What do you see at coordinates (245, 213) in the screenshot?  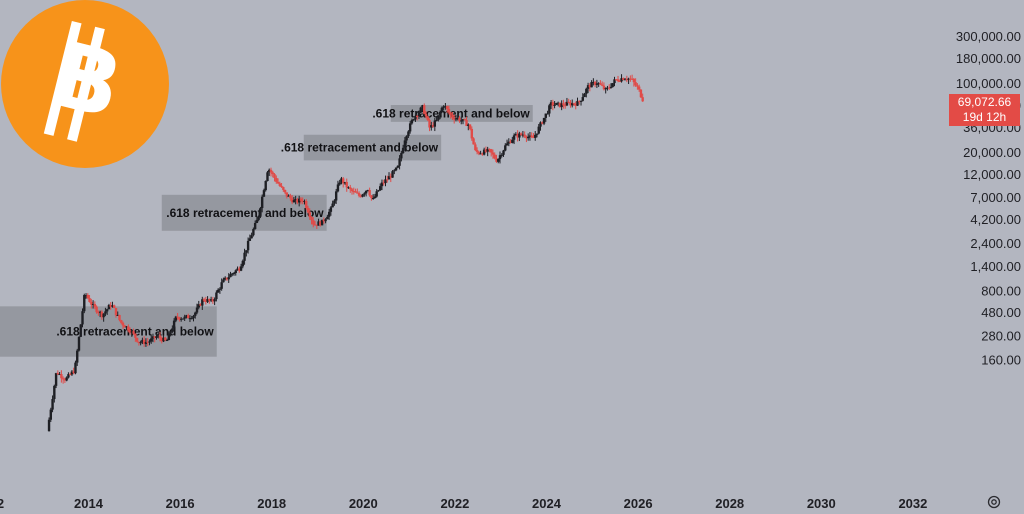 I see `retracement-label: .618 retracement and below` at bounding box center [245, 213].